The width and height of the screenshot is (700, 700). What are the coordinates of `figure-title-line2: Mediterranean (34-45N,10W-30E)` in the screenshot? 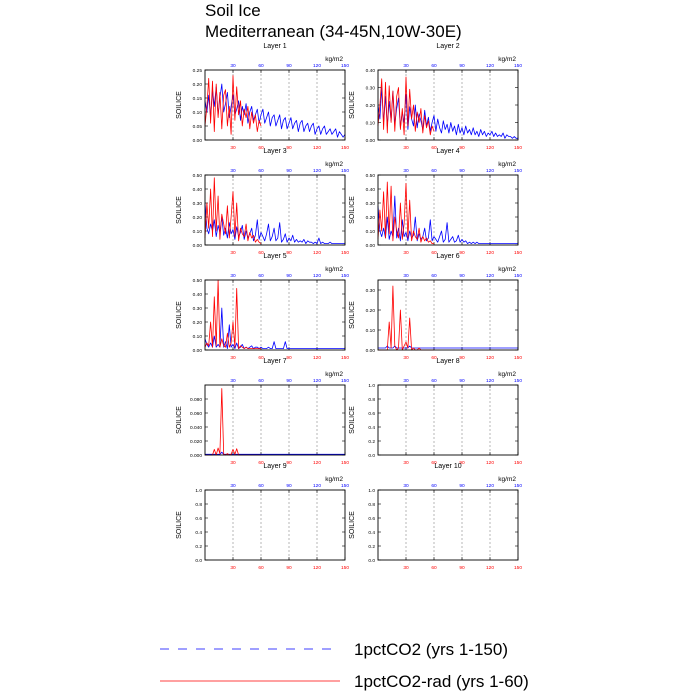 It's located at (333, 31).